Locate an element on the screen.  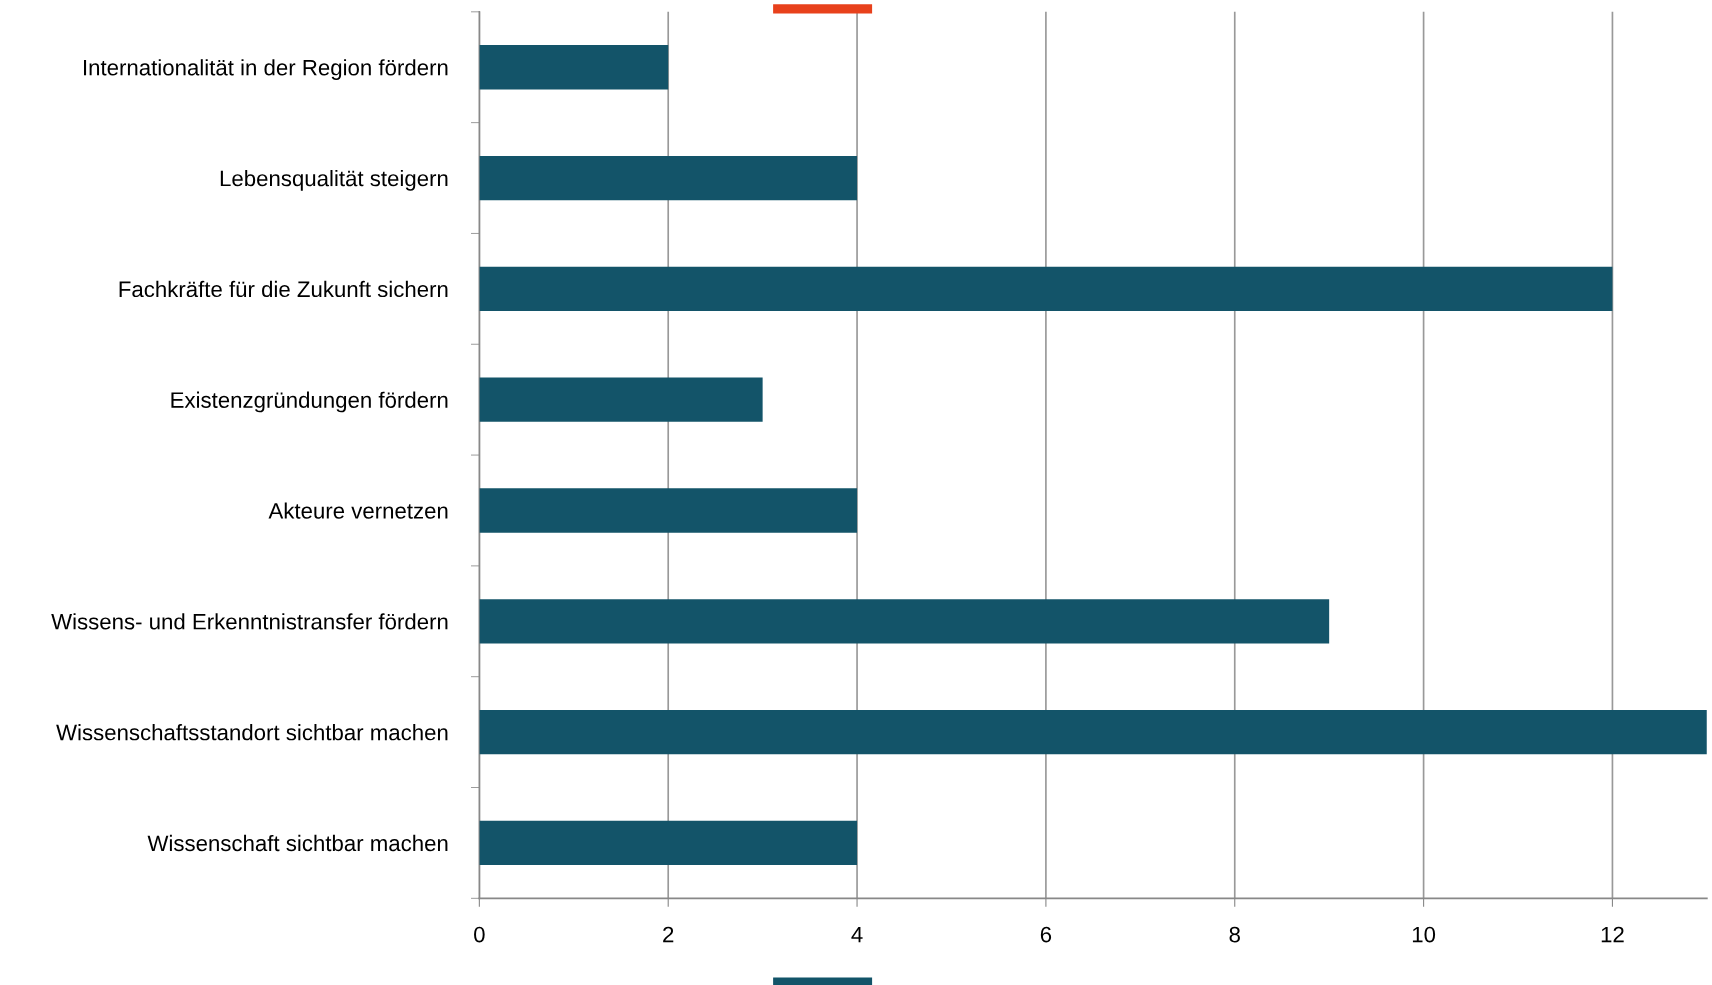
y-tick-label: Akteure vernetzen is located at coordinates (358, 510).